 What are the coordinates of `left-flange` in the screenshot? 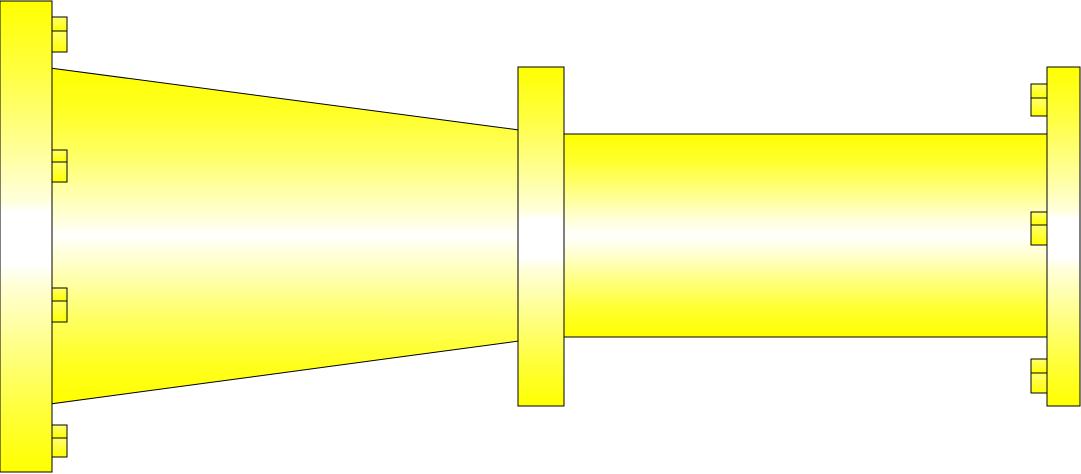 It's located at (26, 236).